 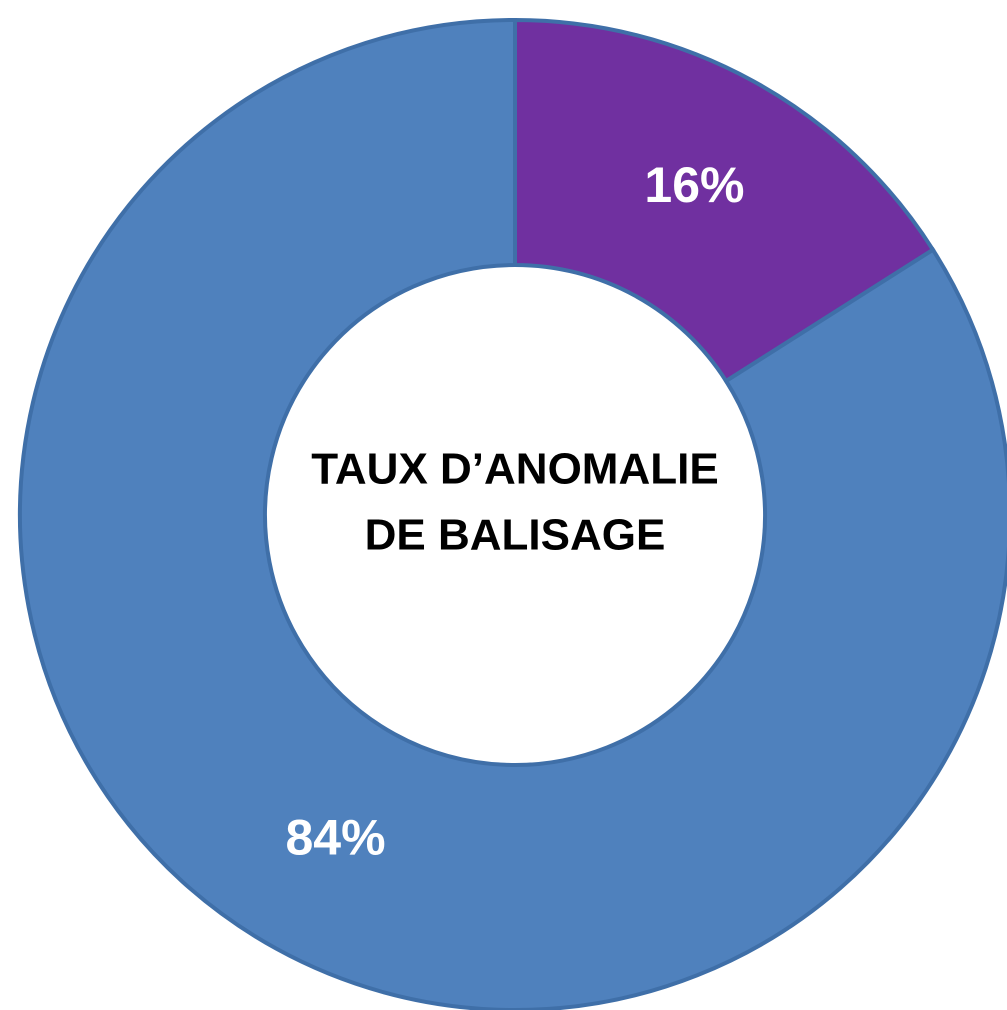 What do you see at coordinates (336, 838) in the screenshot?
I see `value-label: 84%` at bounding box center [336, 838].